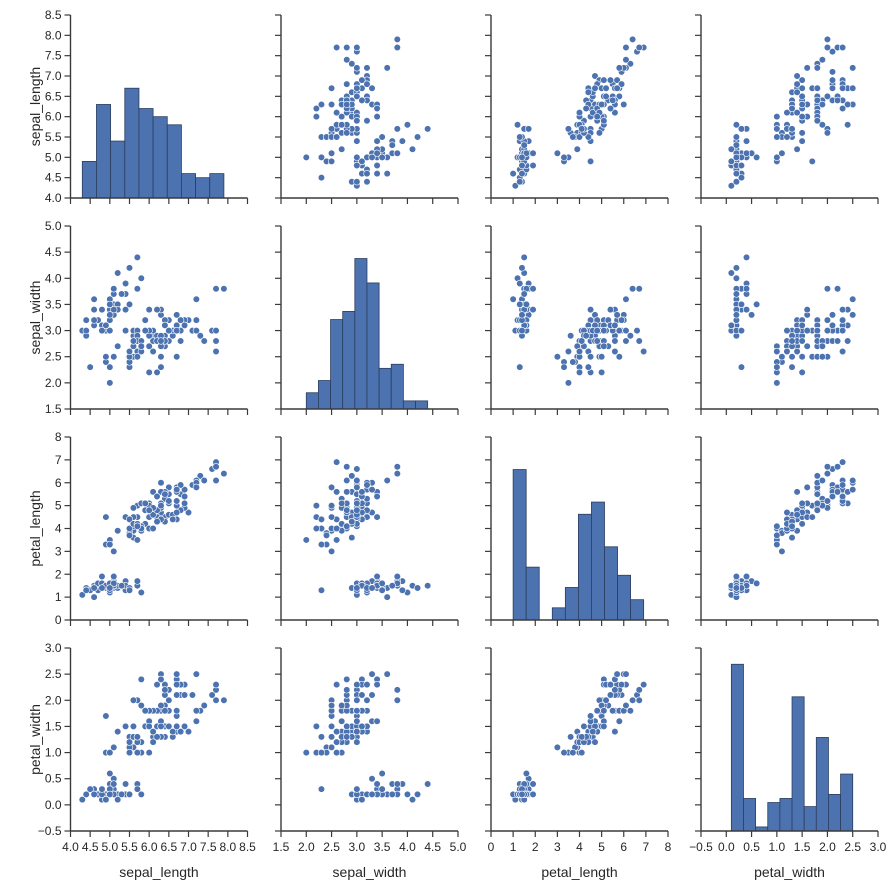 This screenshot has width=895, height=889. What do you see at coordinates (53, 357) in the screenshot?
I see `y-tick-label: 2.5` at bounding box center [53, 357].